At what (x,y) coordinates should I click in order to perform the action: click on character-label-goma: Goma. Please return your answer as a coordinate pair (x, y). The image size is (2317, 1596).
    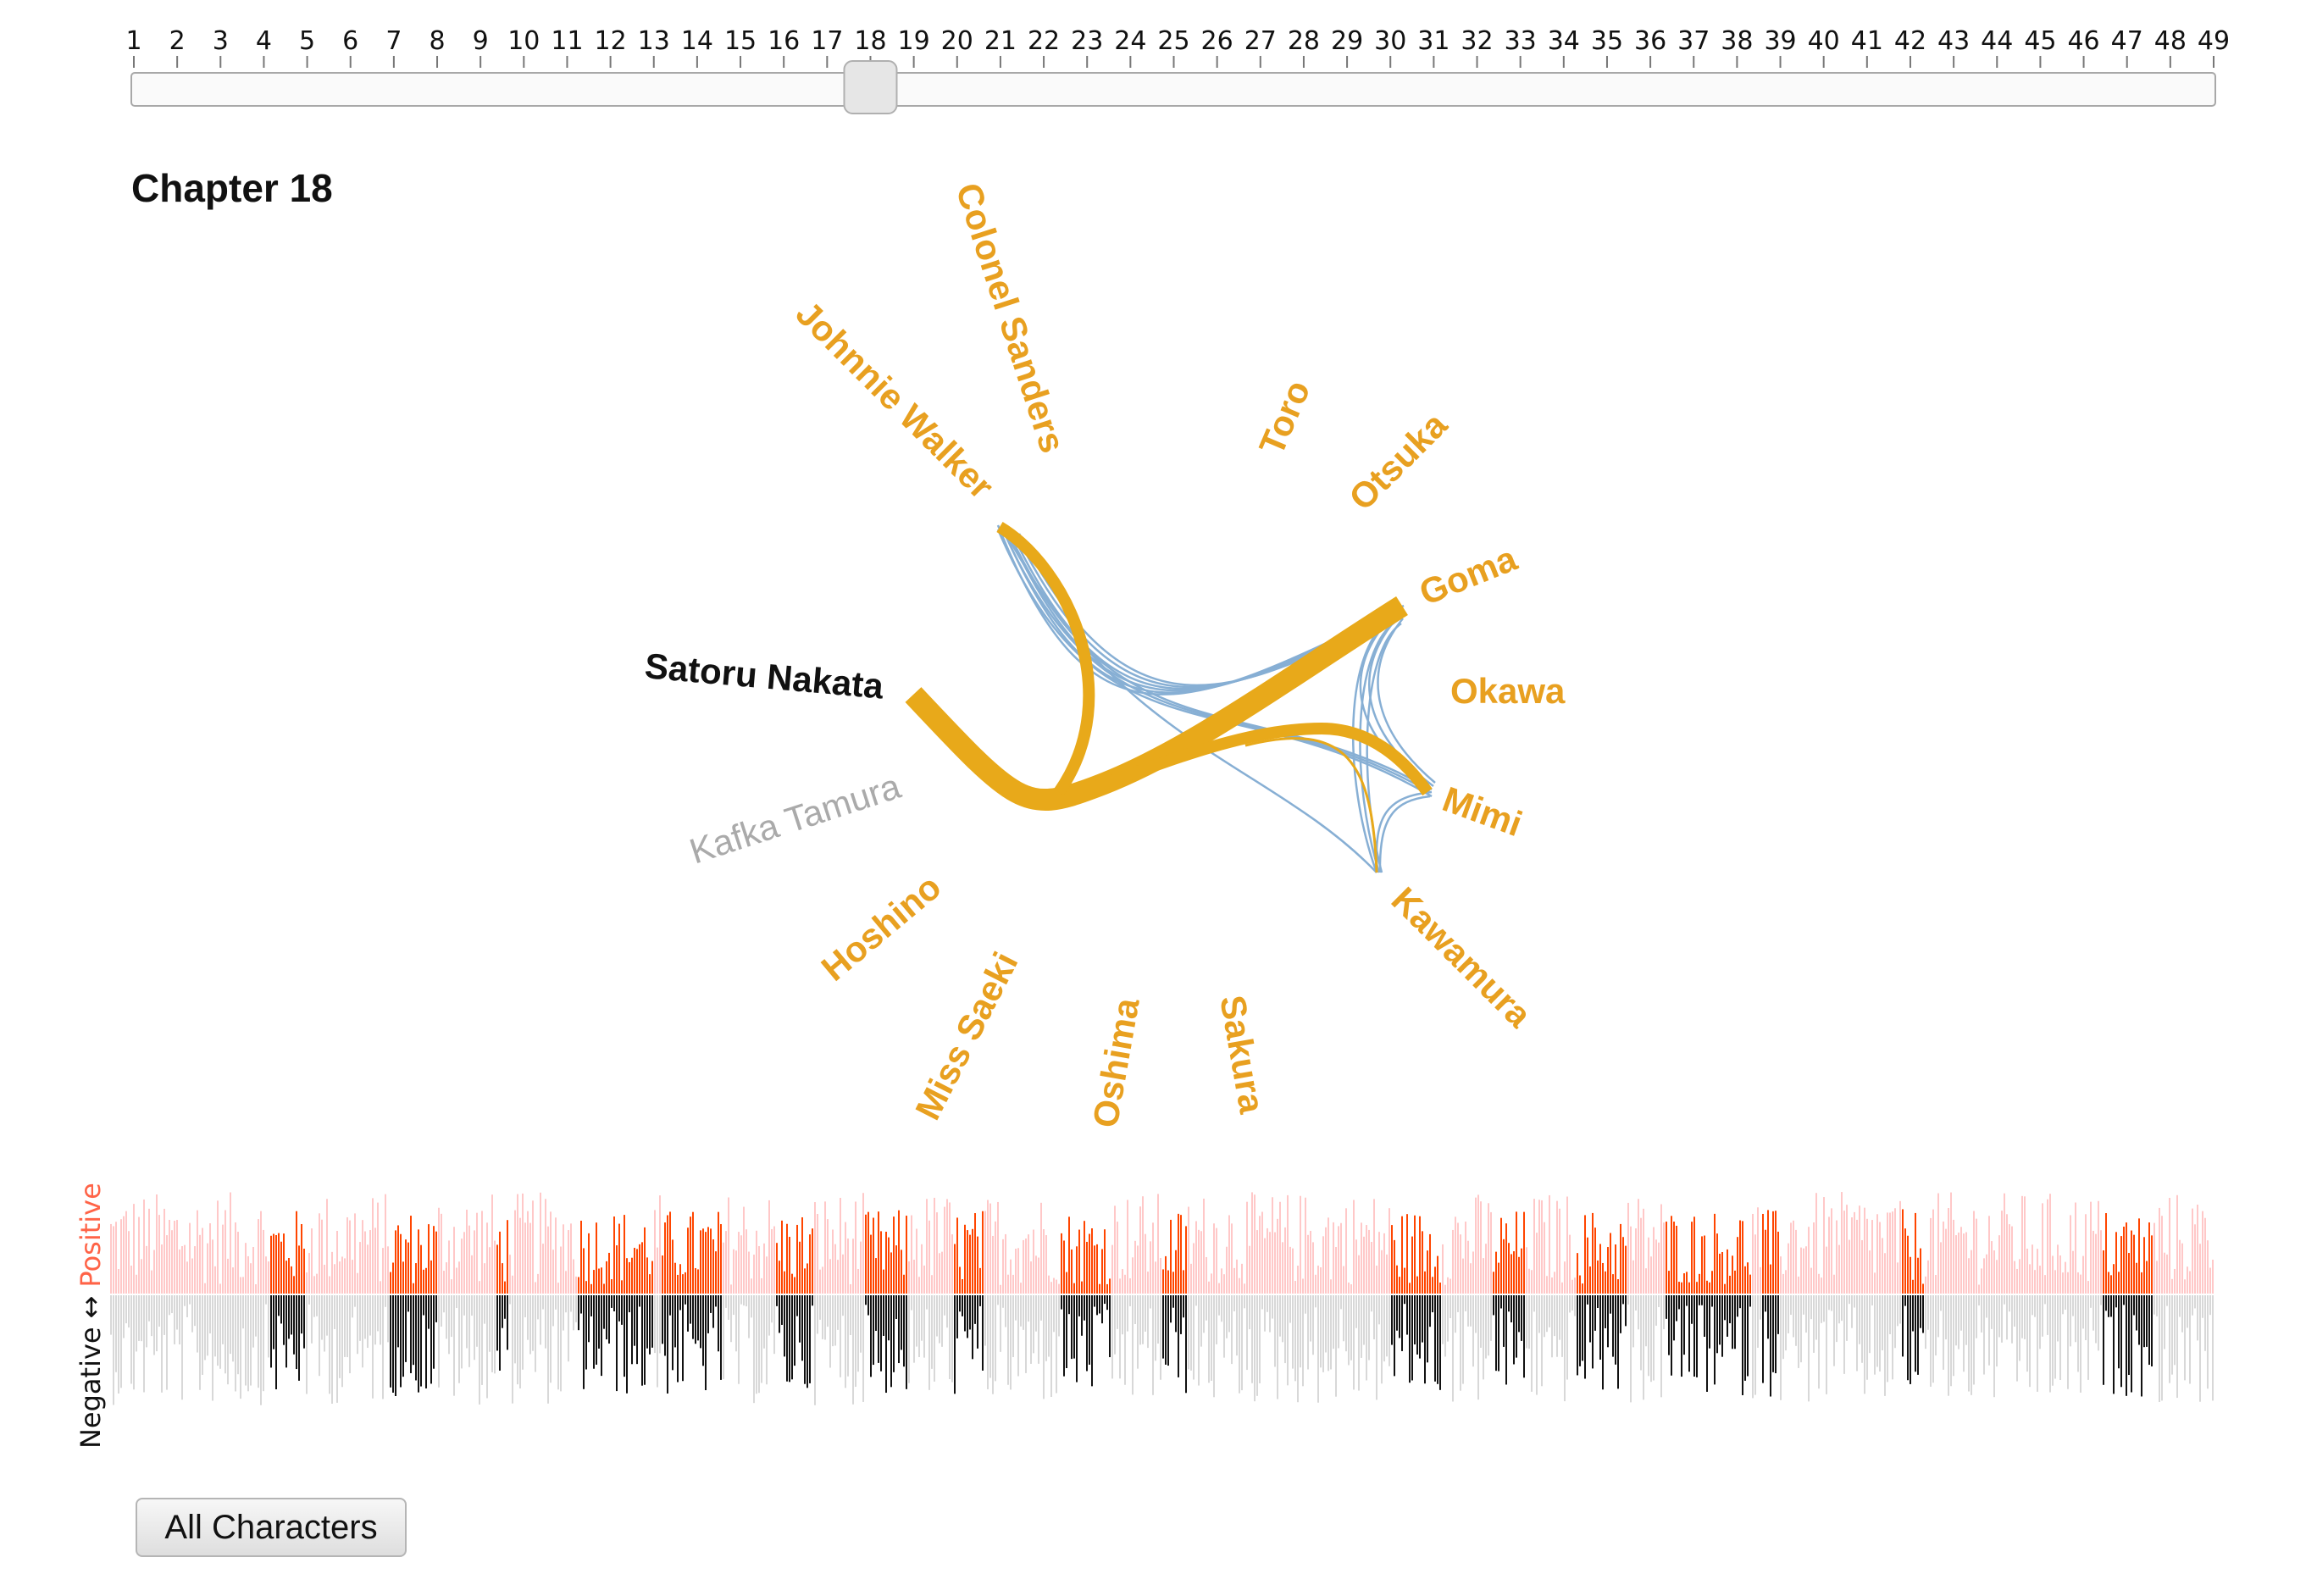
    Looking at the image, I should click on (1468, 575).